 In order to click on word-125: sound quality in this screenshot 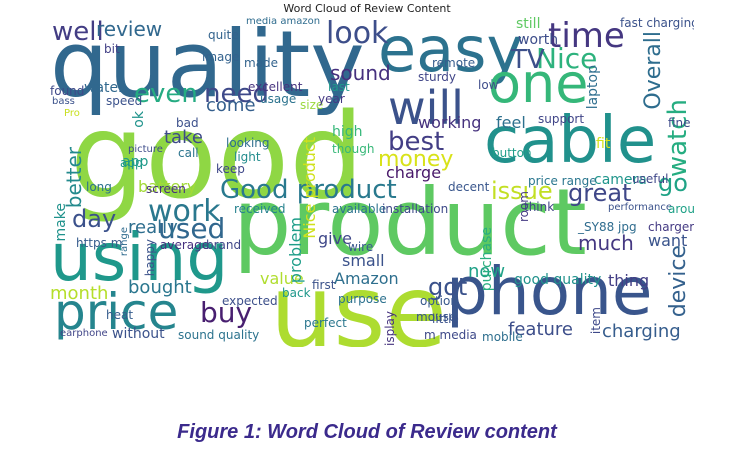, I will do `click(219, 335)`.